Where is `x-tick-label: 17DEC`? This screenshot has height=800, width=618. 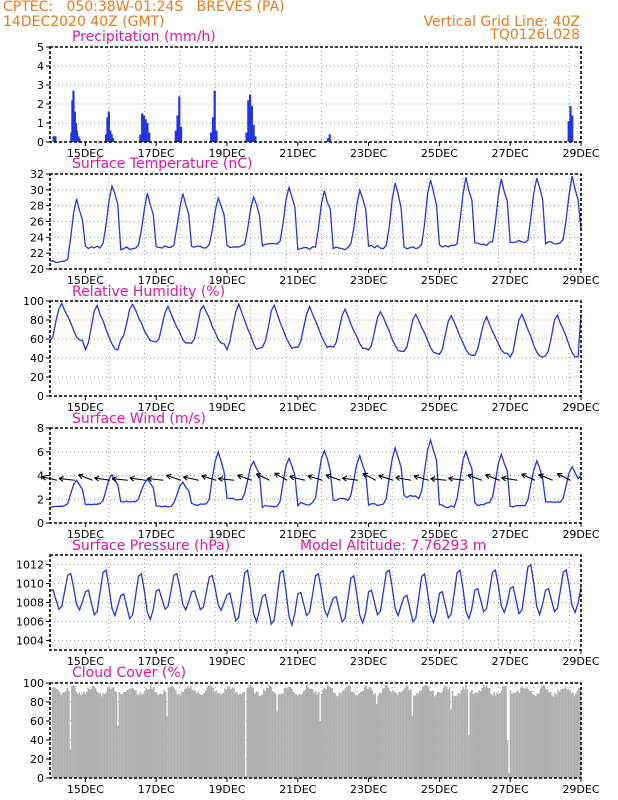
x-tick-label: 17DEC is located at coordinates (156, 280).